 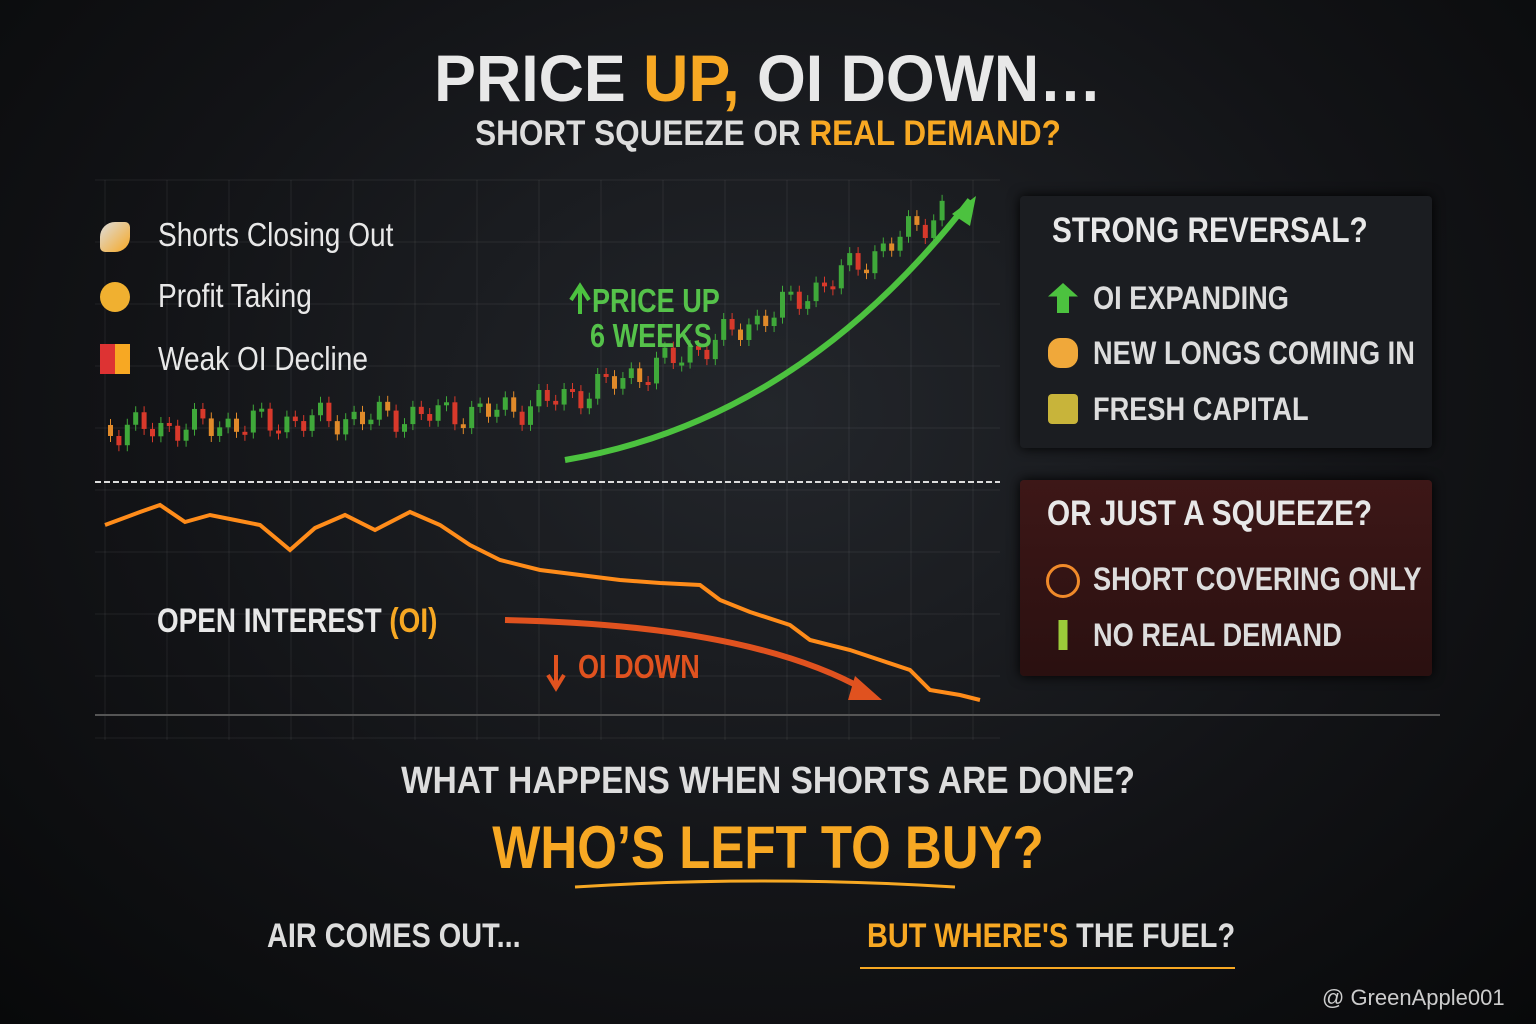 I want to click on rocket-icon, so click(x=115, y=237).